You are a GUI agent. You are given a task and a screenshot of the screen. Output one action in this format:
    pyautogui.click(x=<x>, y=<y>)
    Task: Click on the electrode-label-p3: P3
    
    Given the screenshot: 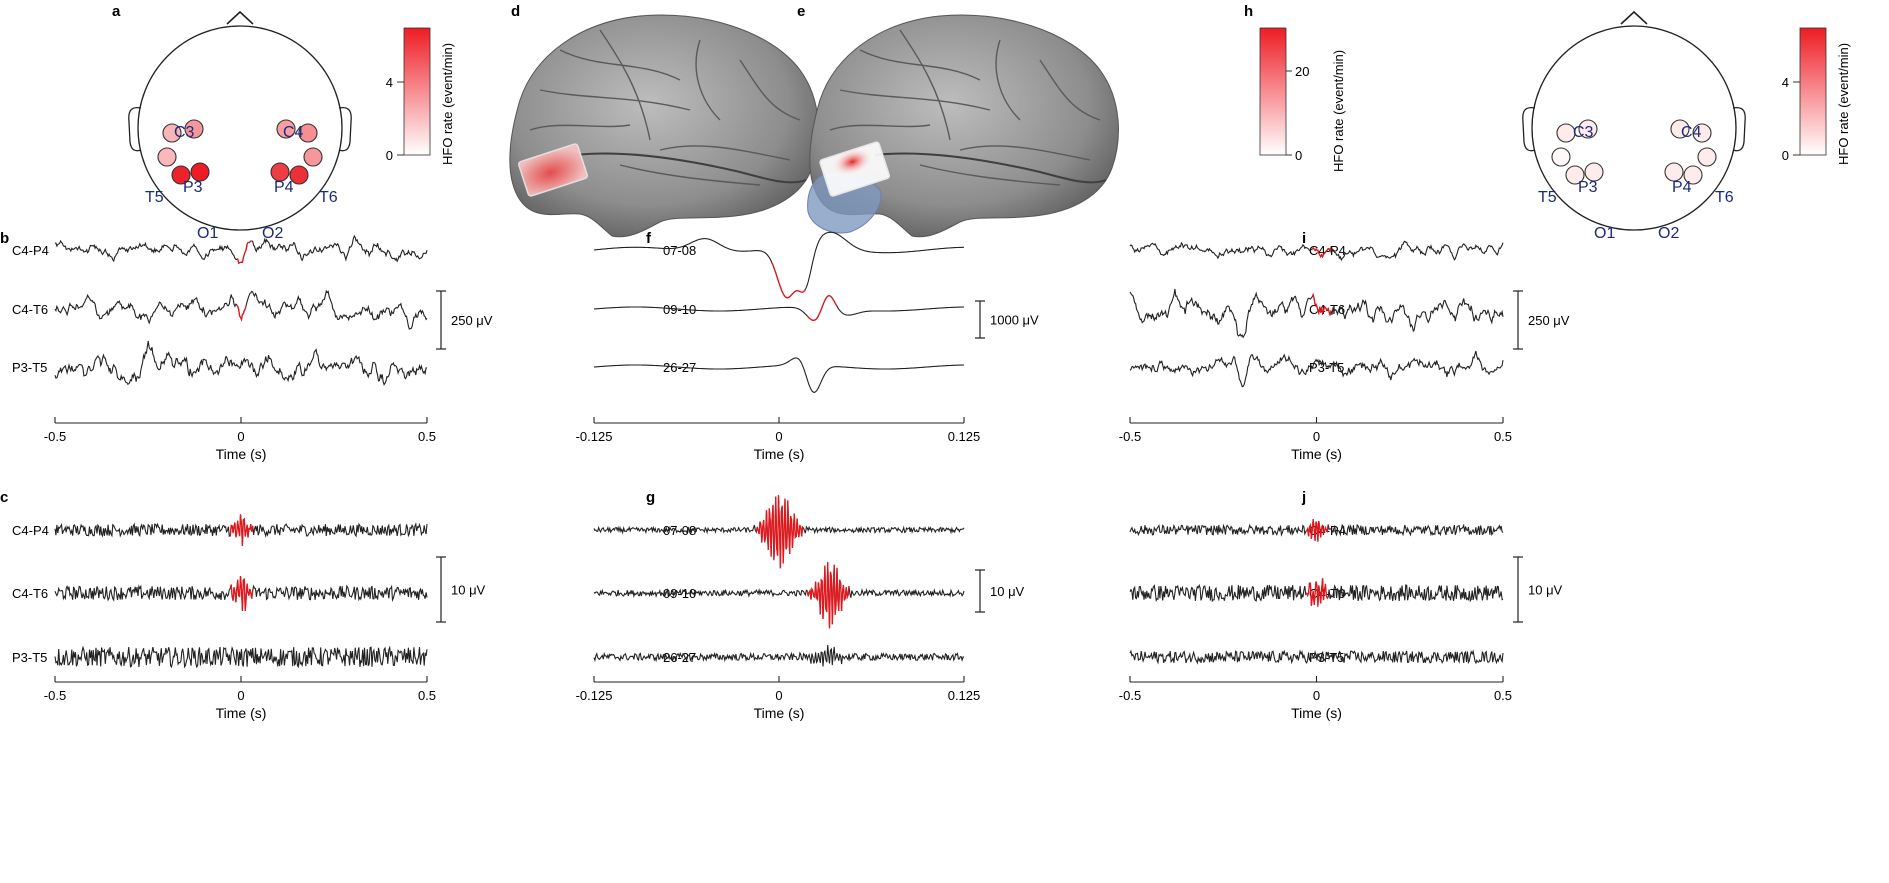 What is the action you would take?
    pyautogui.click(x=193, y=187)
    